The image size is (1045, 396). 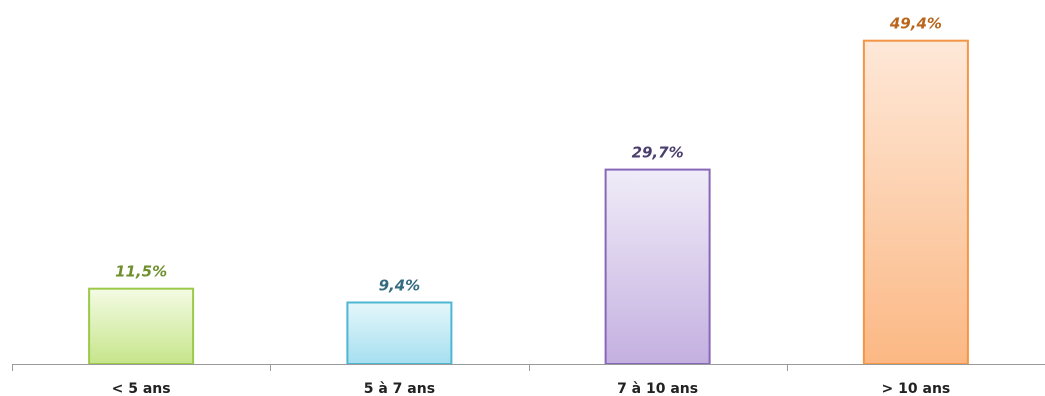 What do you see at coordinates (141, 272) in the screenshot?
I see `bar-value-label: 11,5%` at bounding box center [141, 272].